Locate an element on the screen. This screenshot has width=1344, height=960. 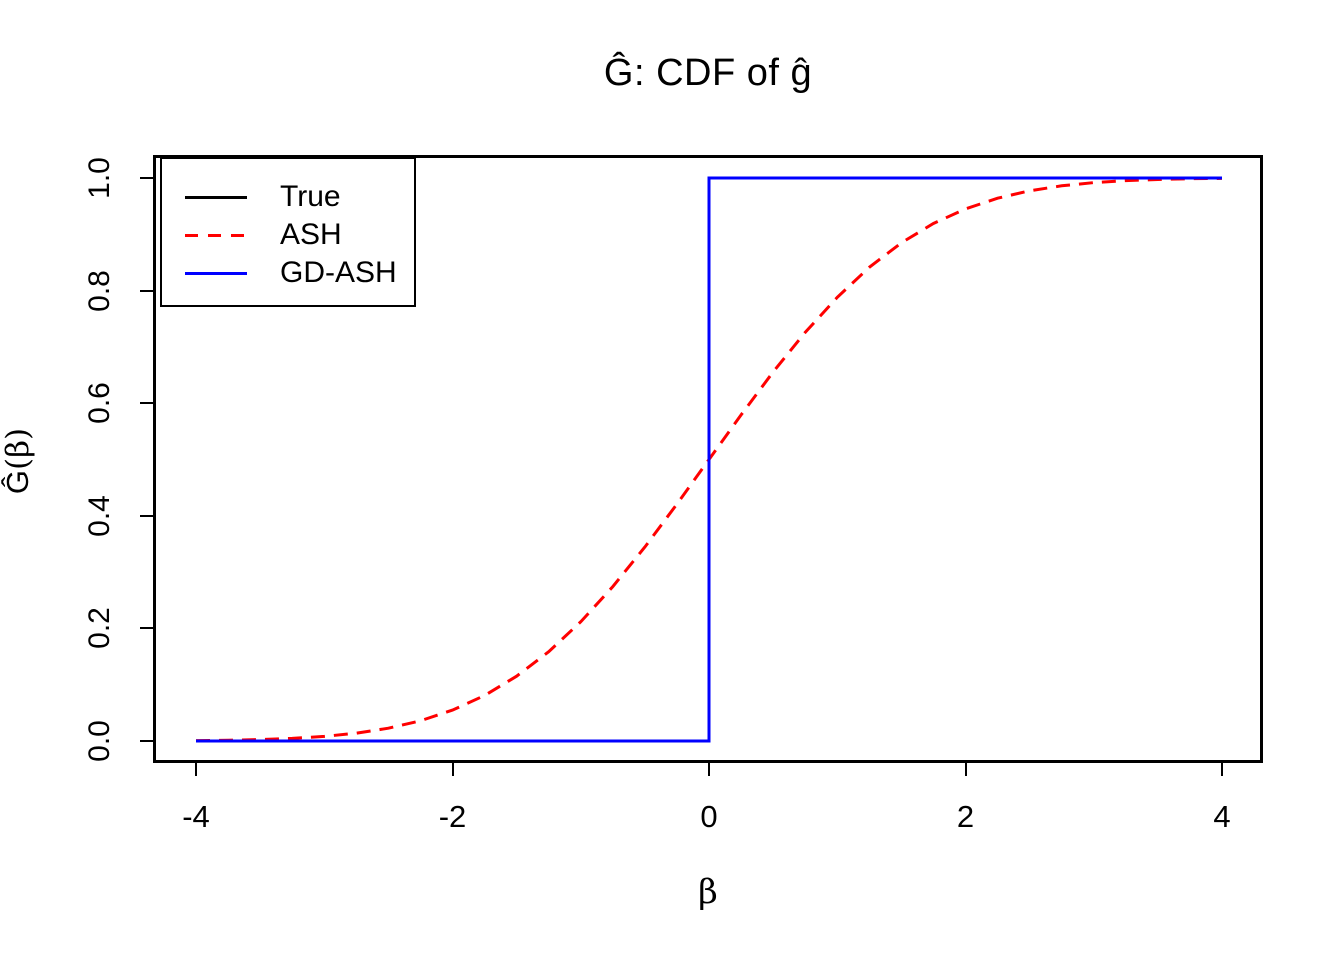
legend-label: True is located at coordinates (310, 196).